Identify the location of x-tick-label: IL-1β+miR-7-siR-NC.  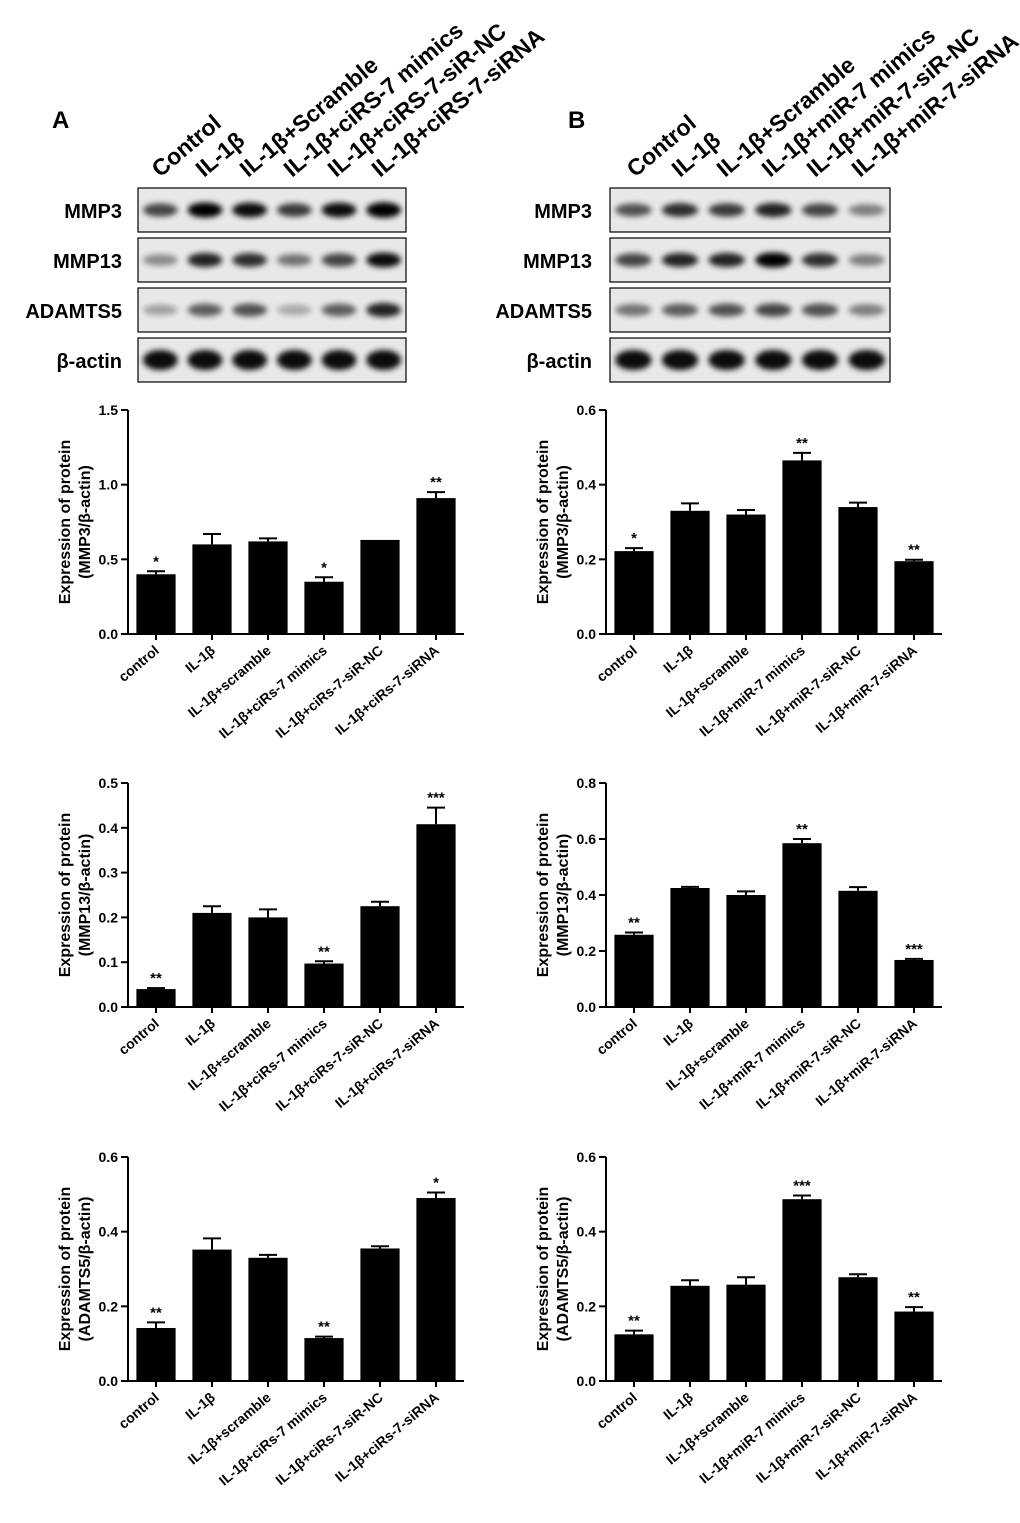
(808, 1437).